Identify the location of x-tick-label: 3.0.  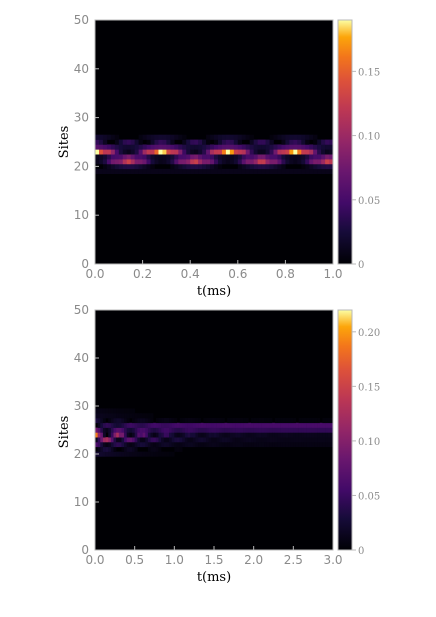
(332, 560).